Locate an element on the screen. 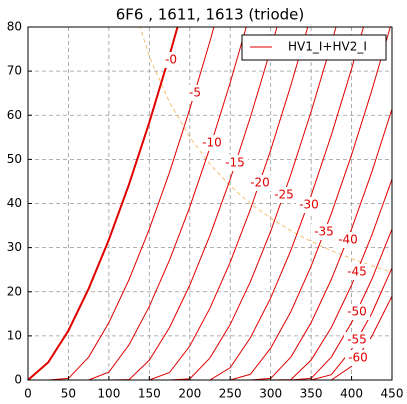  curve-label: -30 is located at coordinates (309, 205).